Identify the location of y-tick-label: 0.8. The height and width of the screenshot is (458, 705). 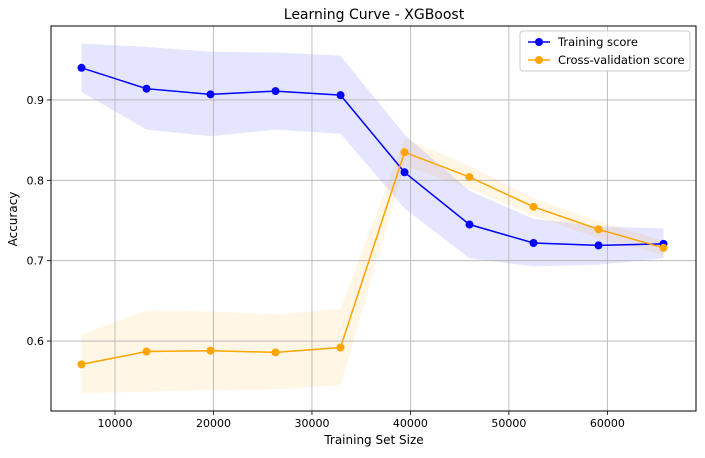
(36, 180).